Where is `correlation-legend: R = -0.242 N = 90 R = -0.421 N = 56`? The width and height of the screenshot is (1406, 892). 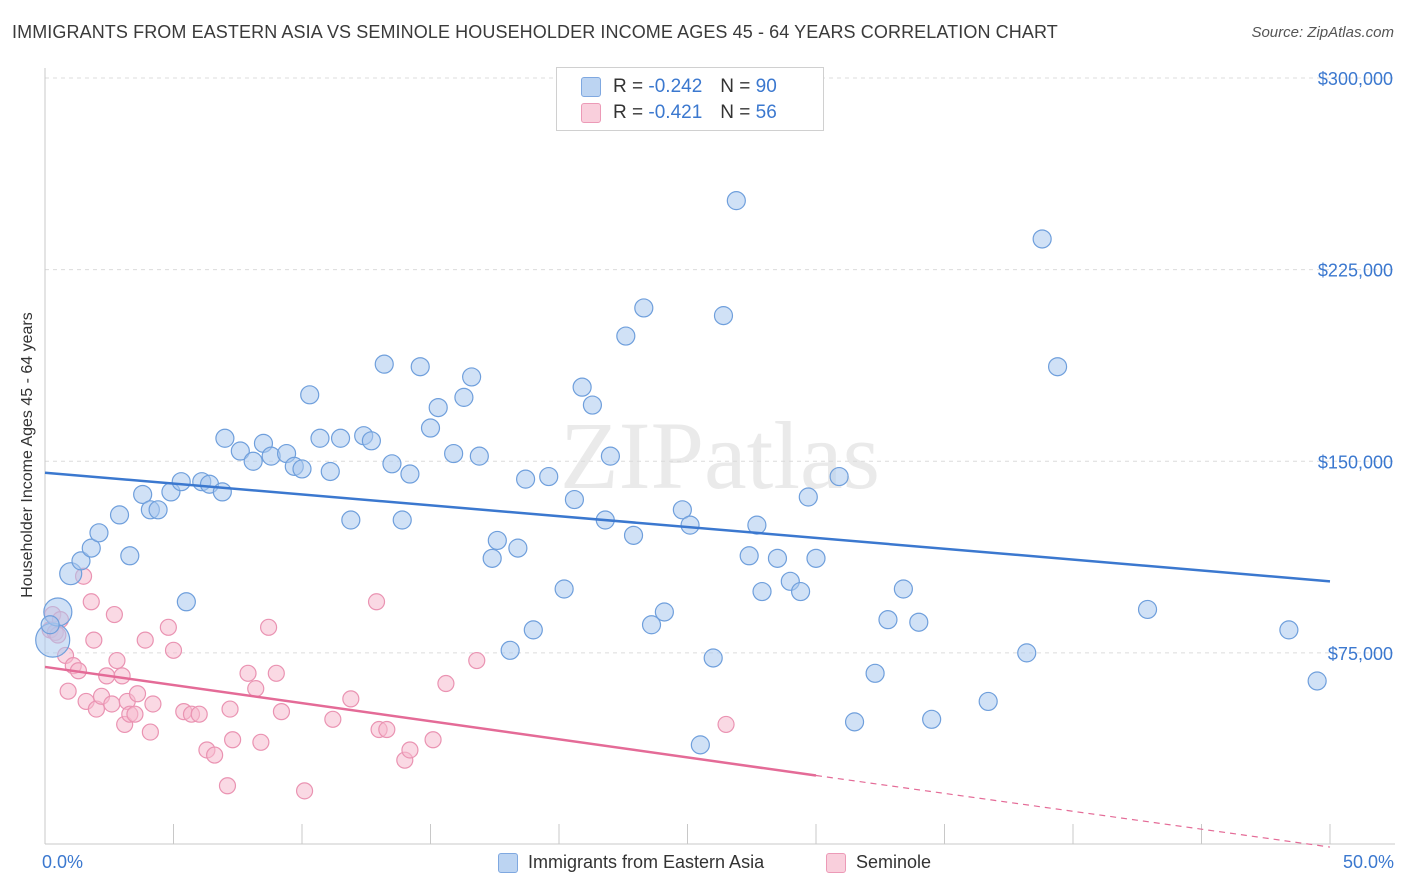 correlation-legend: R = -0.242 N = 90 R = -0.421 N = 56 is located at coordinates (690, 99).